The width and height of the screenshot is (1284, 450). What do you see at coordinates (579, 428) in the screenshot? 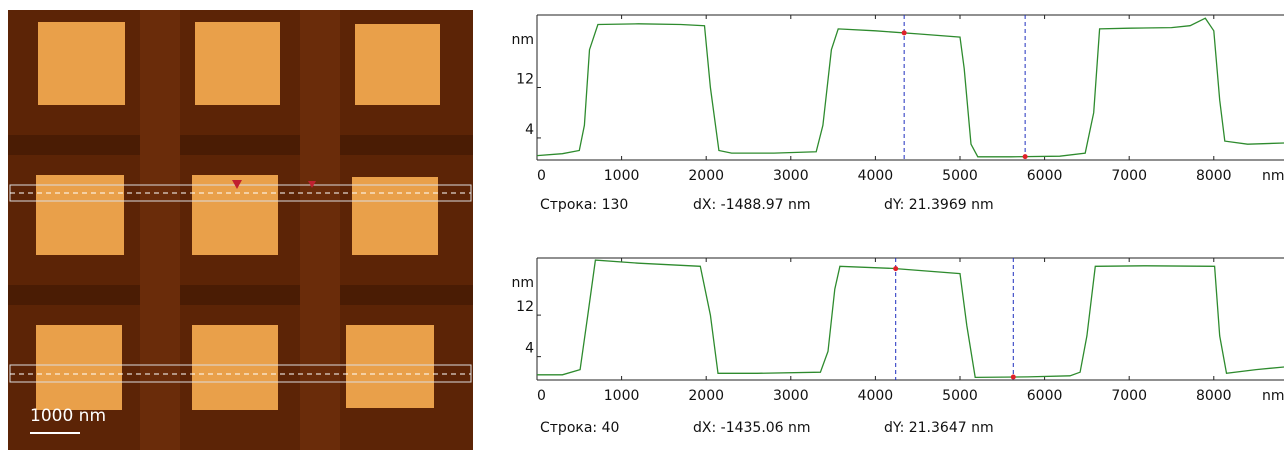
I see `row-label: Строка: 40` at bounding box center [579, 428].